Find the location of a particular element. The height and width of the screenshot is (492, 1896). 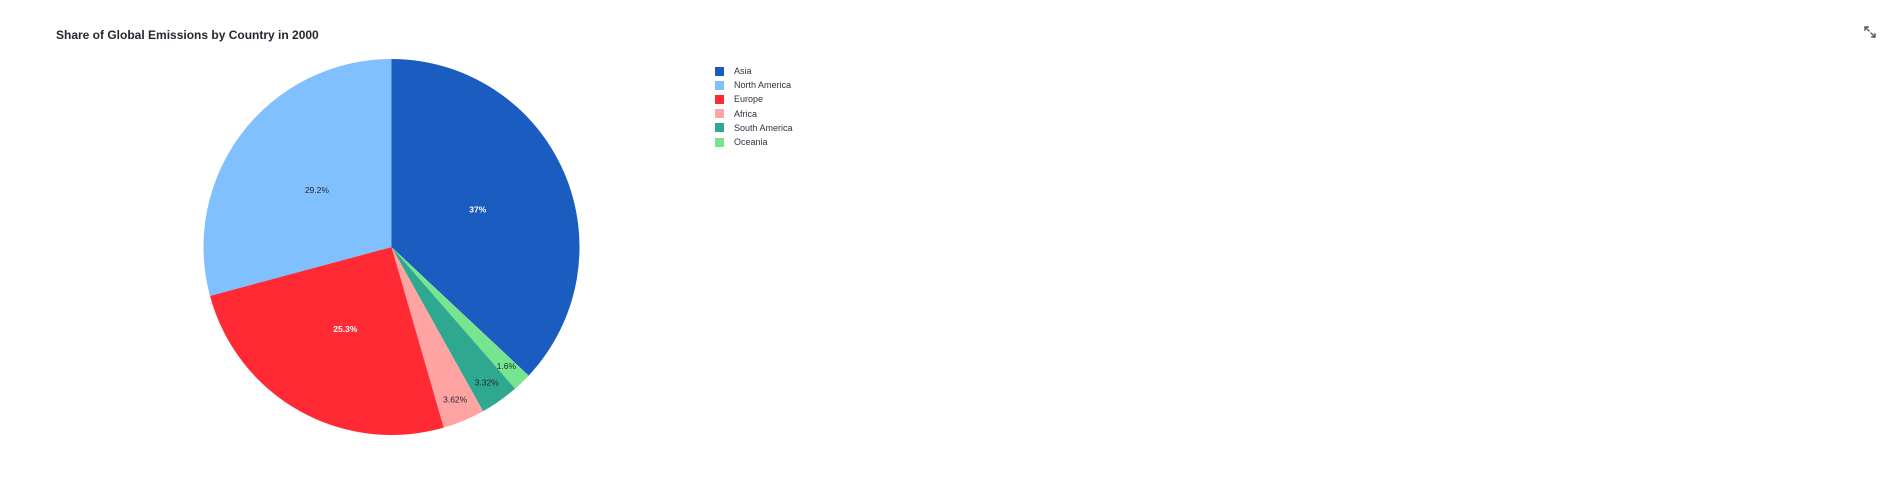

legend-item-europe: Europe is located at coordinates (754, 99).